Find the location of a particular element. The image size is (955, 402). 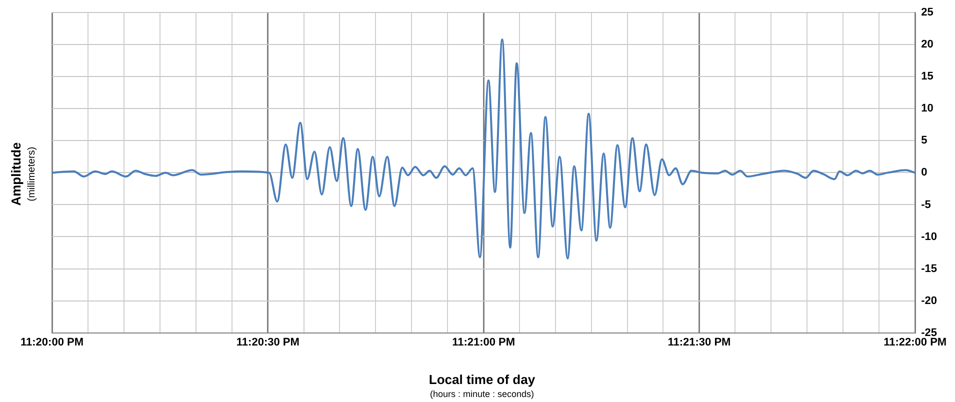

x-tick-label: 11:20:00 PM is located at coordinates (52, 342).